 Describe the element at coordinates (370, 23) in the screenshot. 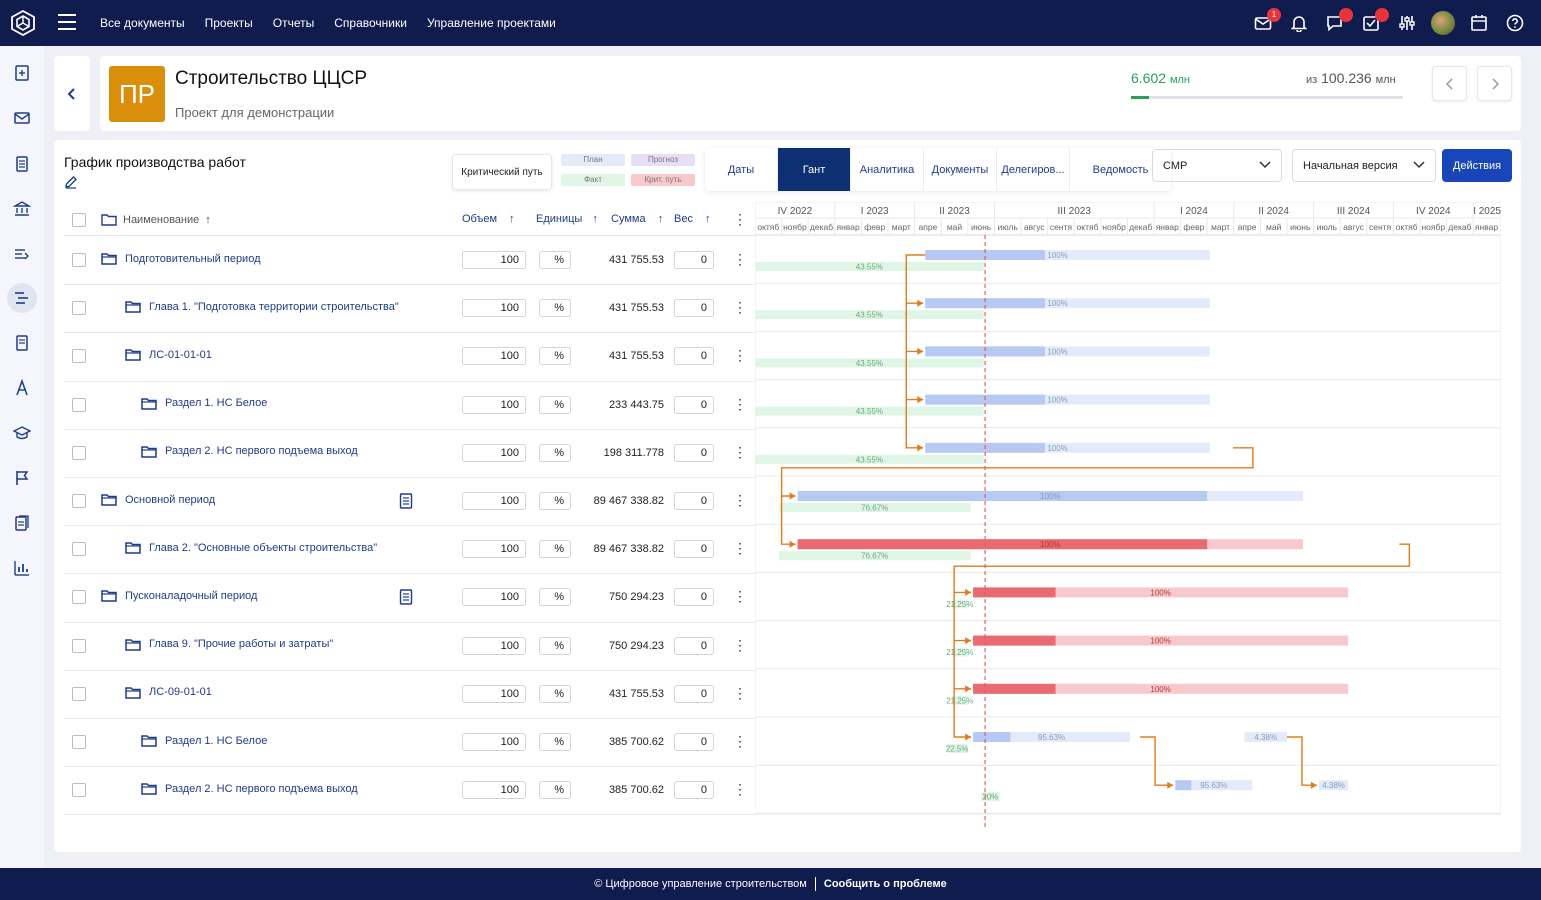

I see `nav-references: Справочники` at that location.